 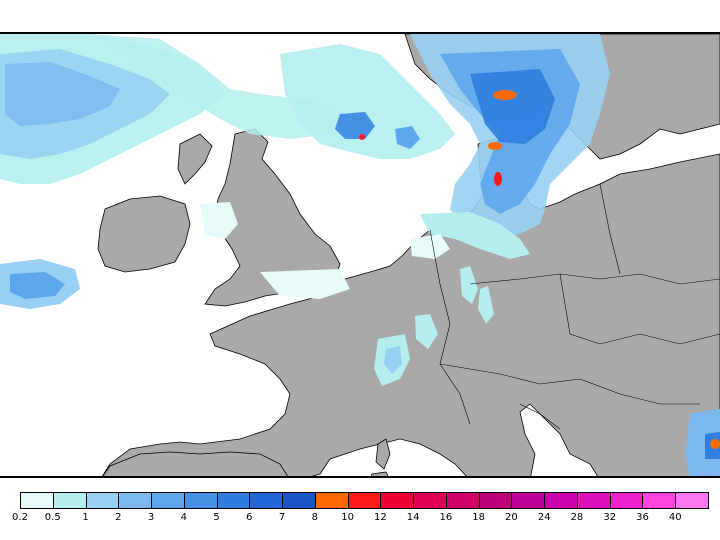 What do you see at coordinates (195, 159) in the screenshot?
I see `land-scotland-islands` at bounding box center [195, 159].